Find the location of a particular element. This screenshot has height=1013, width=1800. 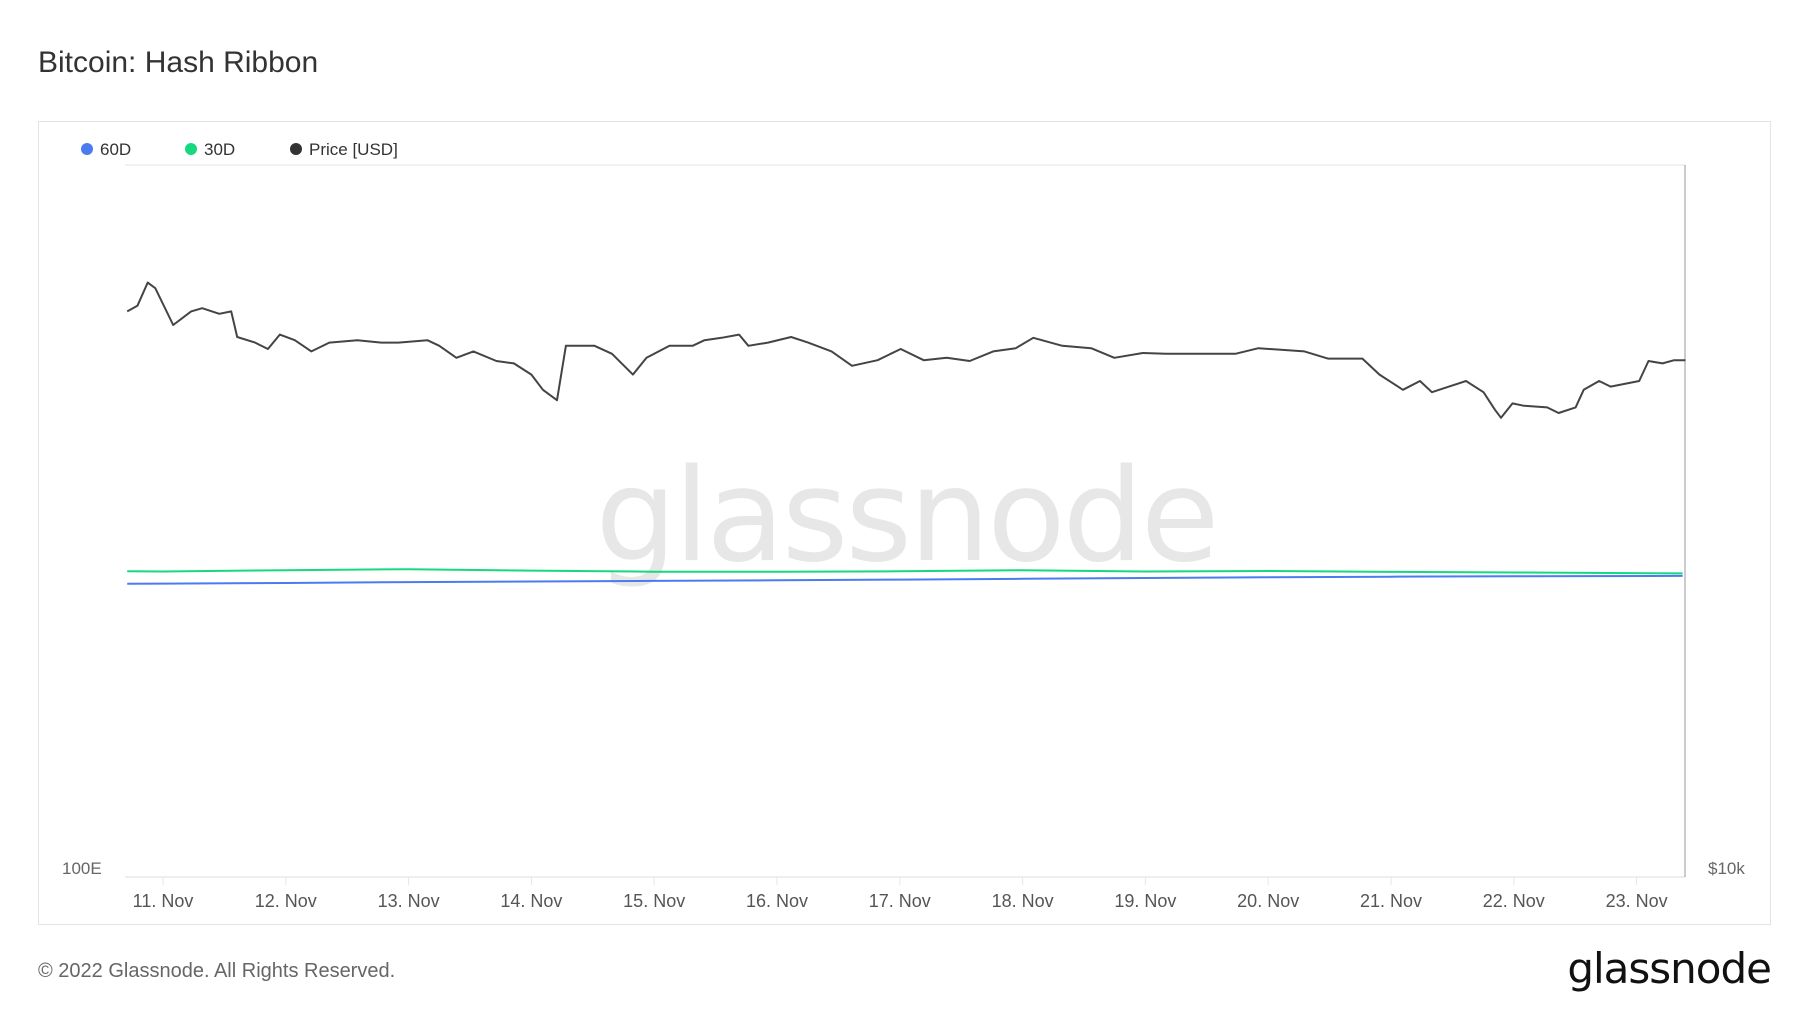

legend-label: 30D is located at coordinates (219, 149).